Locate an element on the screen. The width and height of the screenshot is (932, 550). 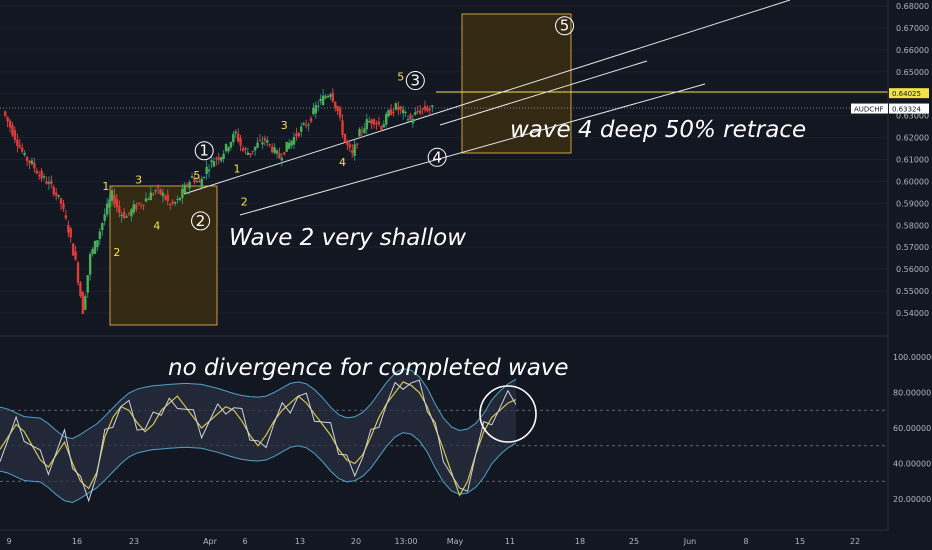
price-tick-label: 0.56000 is located at coordinates (912, 269).